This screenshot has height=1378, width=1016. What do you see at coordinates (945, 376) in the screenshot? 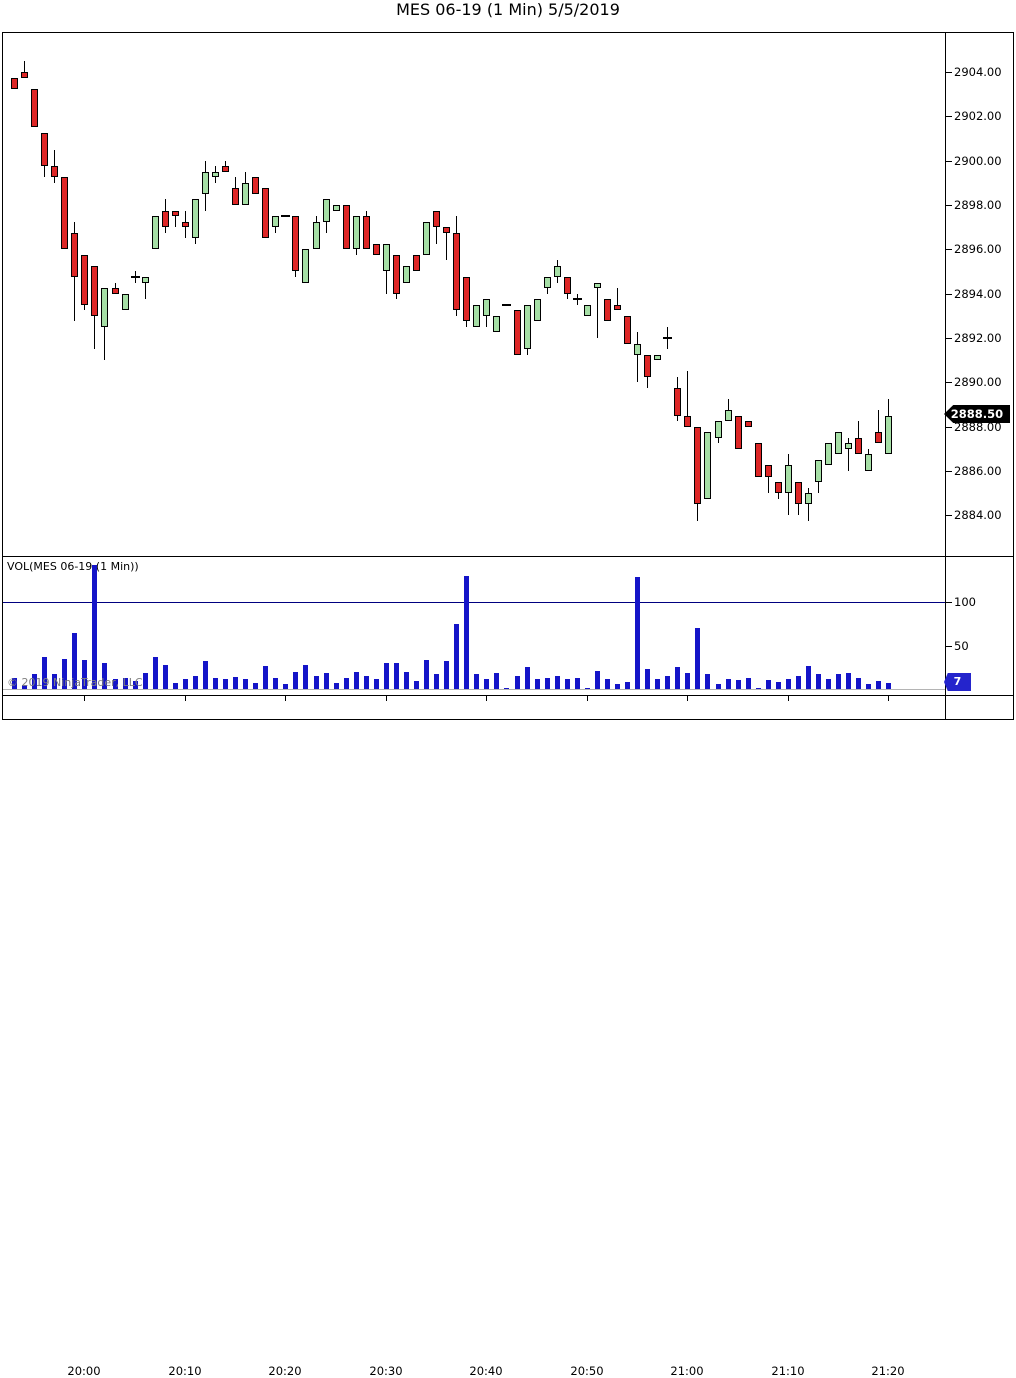
I see `price-axis-line` at bounding box center [945, 376].